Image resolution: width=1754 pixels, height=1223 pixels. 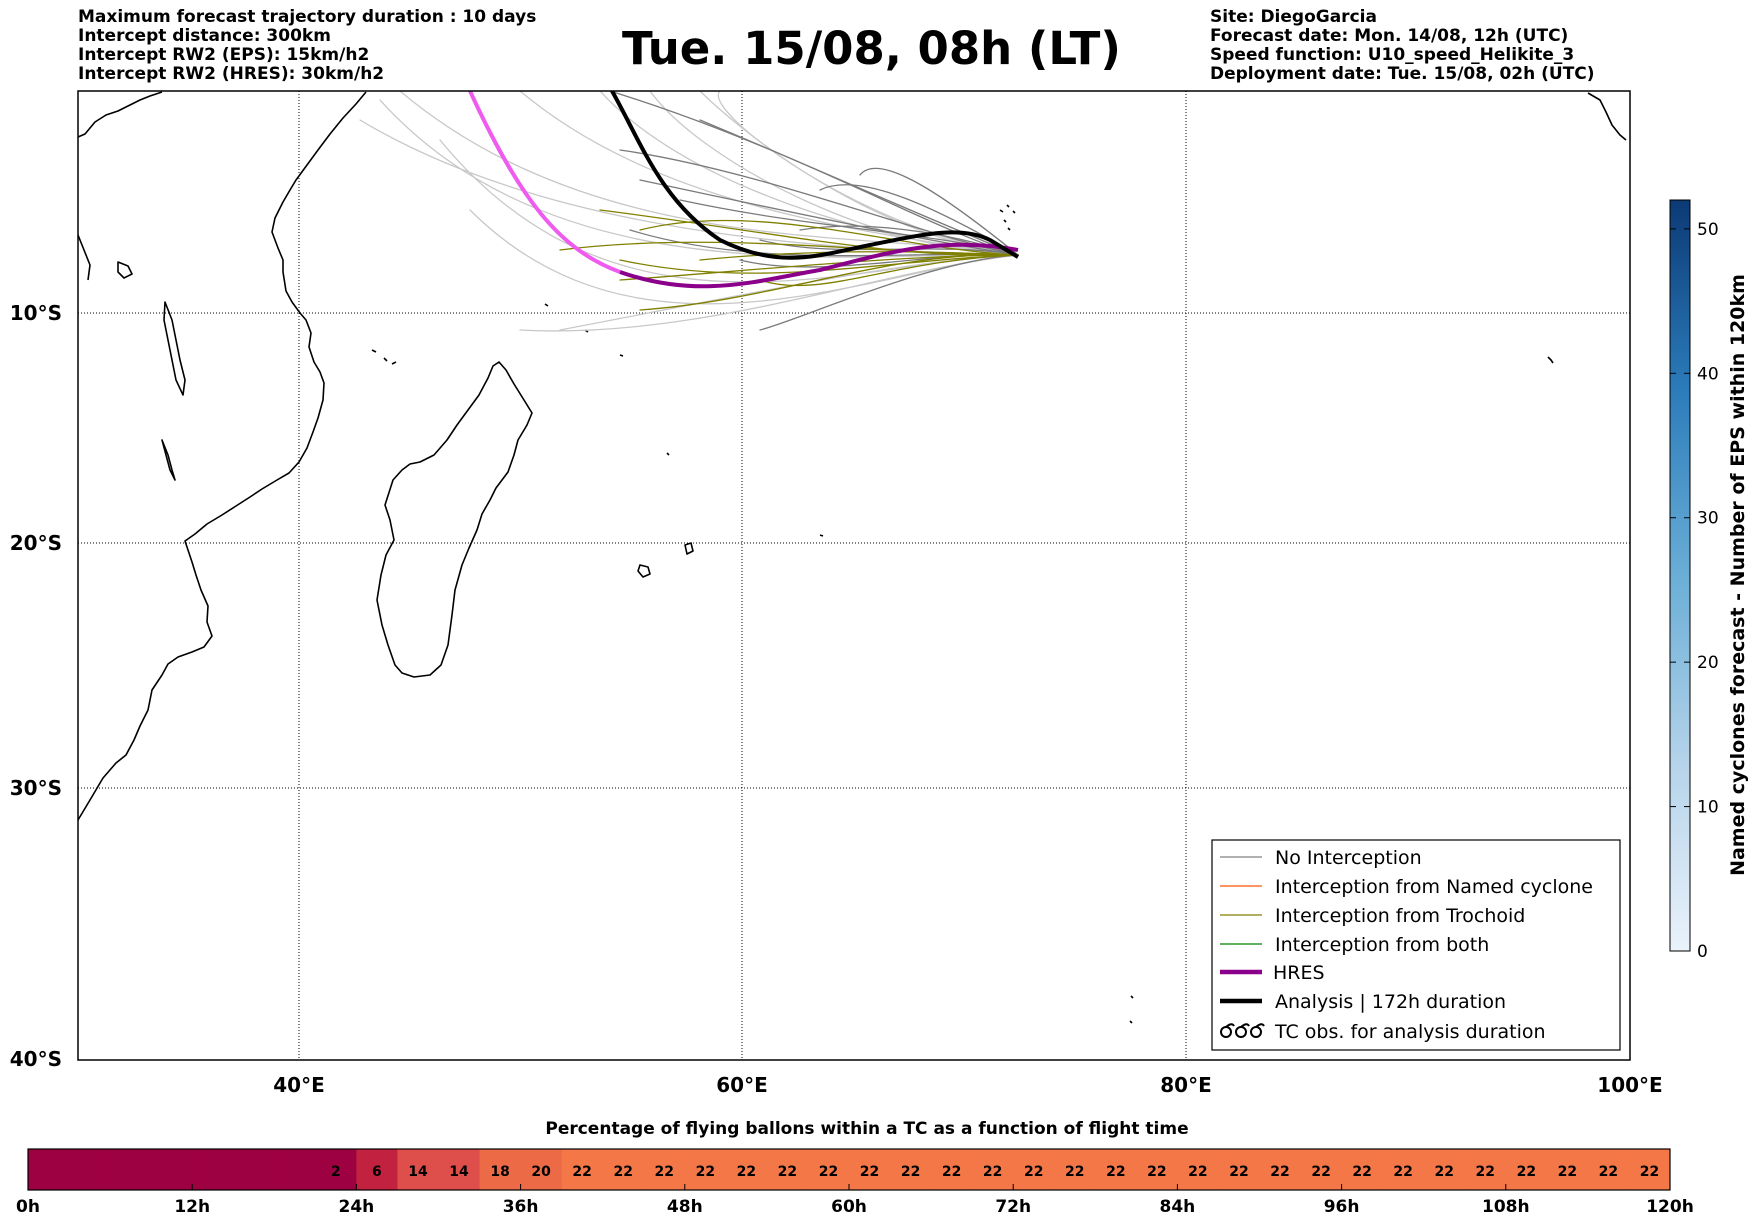 I want to click on legend-tc-obs: TC obs. for analysis duration, so click(x=1410, y=1032).